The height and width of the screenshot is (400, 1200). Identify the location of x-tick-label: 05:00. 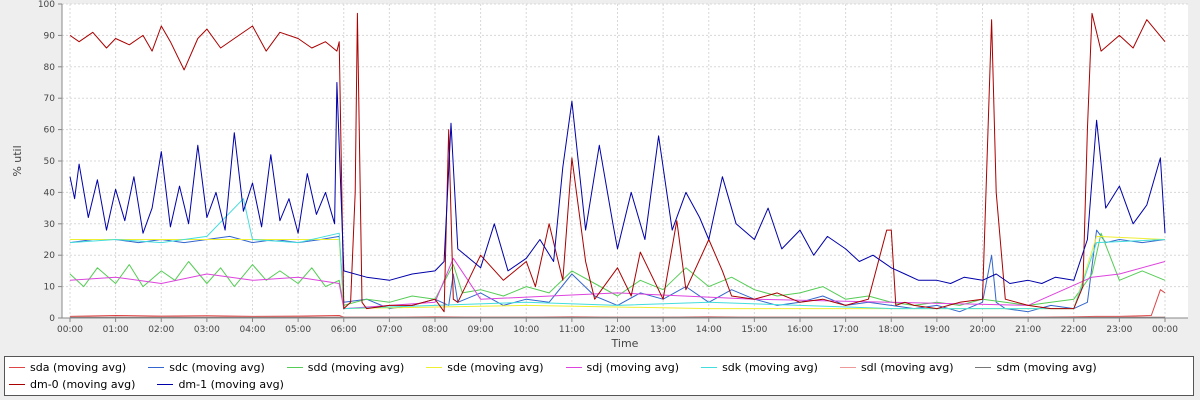
(298, 330).